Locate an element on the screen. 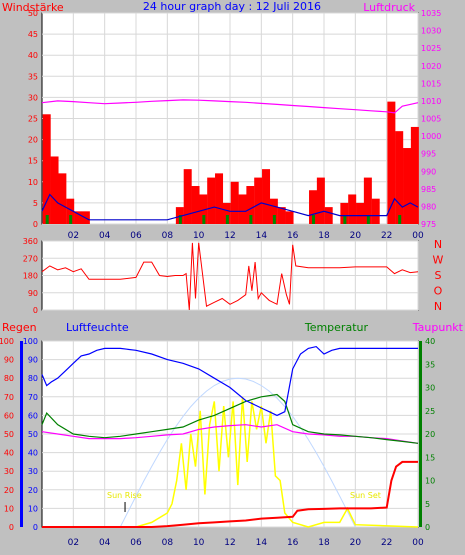 The width and height of the screenshot is (465, 555). compass-label: W is located at coordinates (438, 260).